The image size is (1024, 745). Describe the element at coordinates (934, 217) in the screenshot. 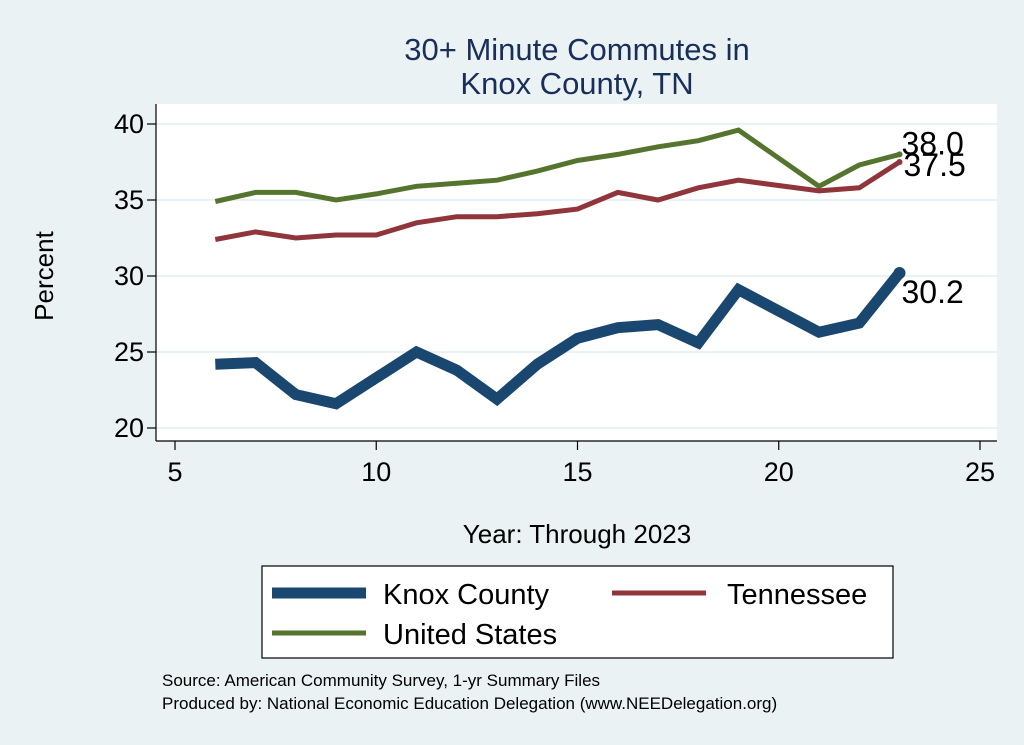

I see `end-labels: 30.2 37.538.0` at that location.